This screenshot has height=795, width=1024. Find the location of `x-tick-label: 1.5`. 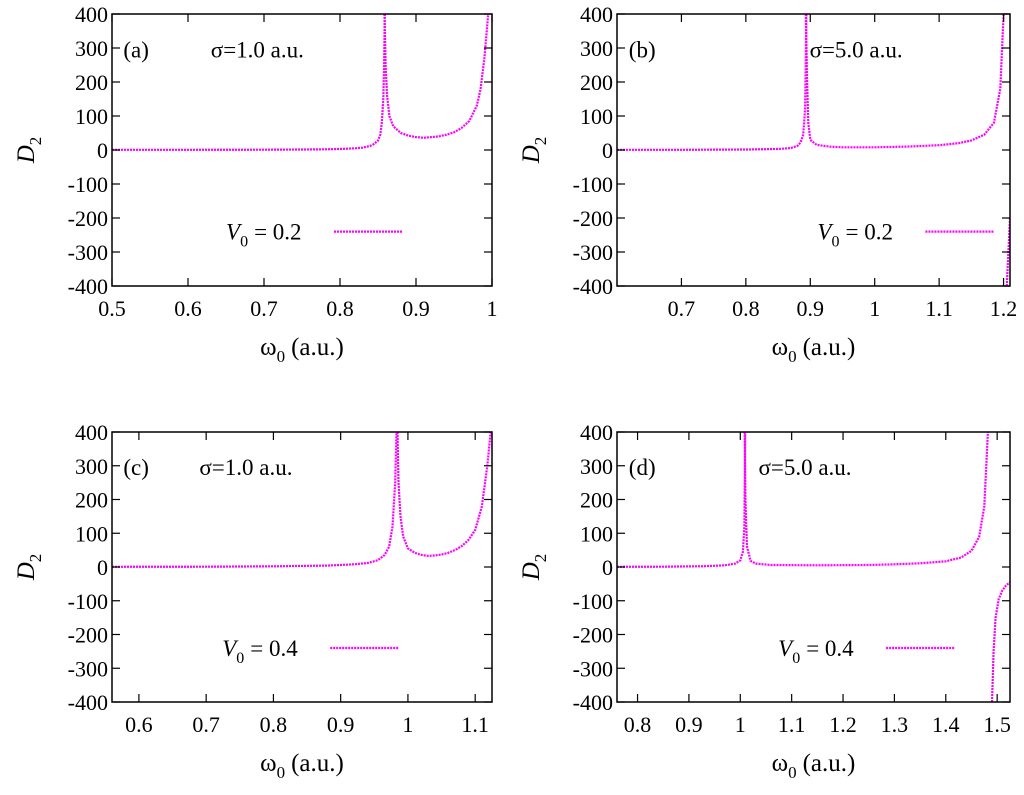

x-tick-label: 1.5 is located at coordinates (997, 724).